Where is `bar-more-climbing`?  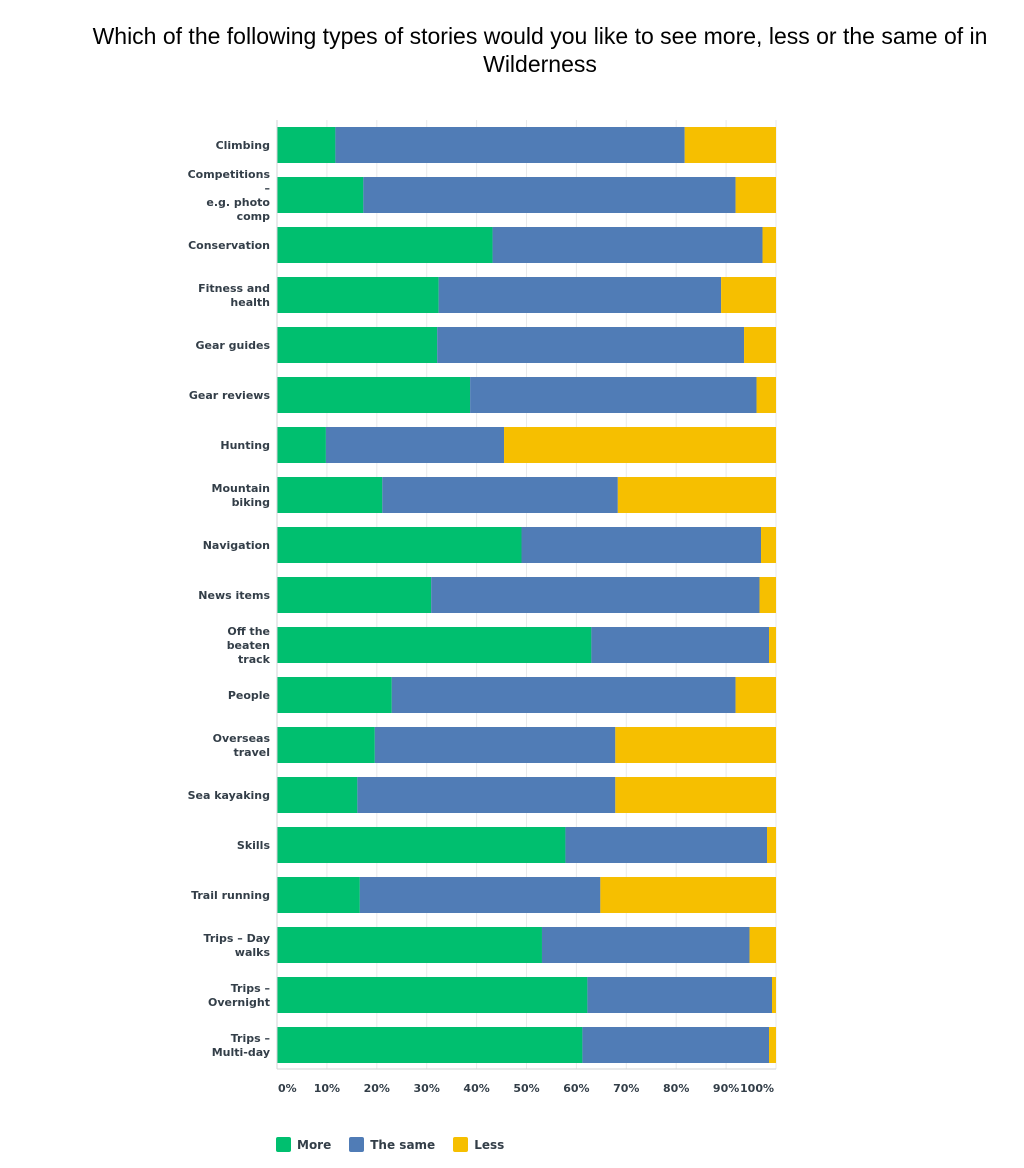 bar-more-climbing is located at coordinates (306, 145).